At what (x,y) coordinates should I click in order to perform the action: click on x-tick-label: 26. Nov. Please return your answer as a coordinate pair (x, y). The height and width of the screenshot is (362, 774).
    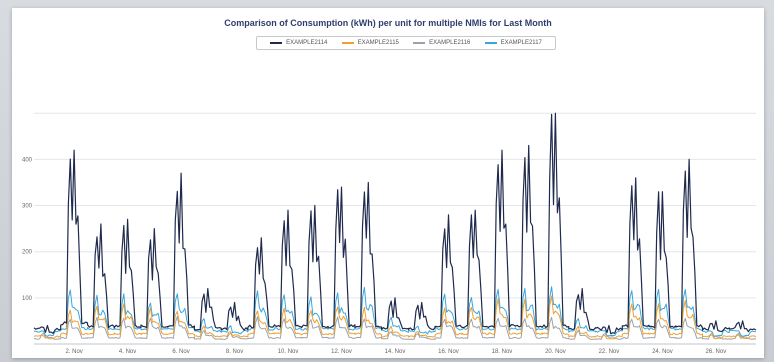
    Looking at the image, I should click on (716, 352).